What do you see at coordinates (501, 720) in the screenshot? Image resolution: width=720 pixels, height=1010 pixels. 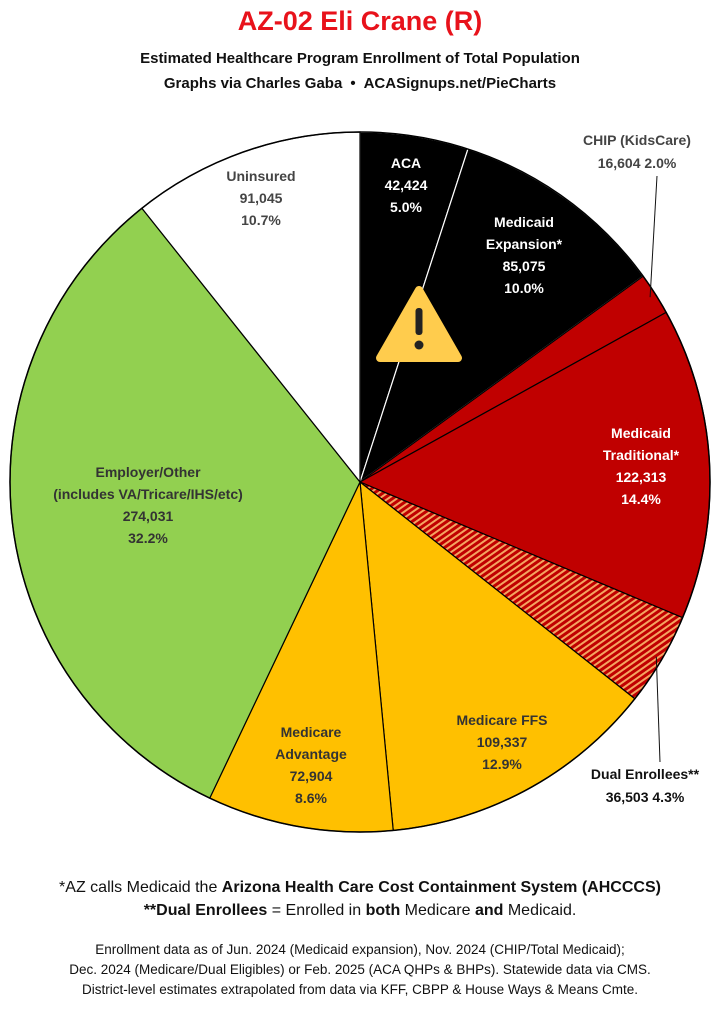 I see `label-ffs-name: Medicare FFS` at bounding box center [501, 720].